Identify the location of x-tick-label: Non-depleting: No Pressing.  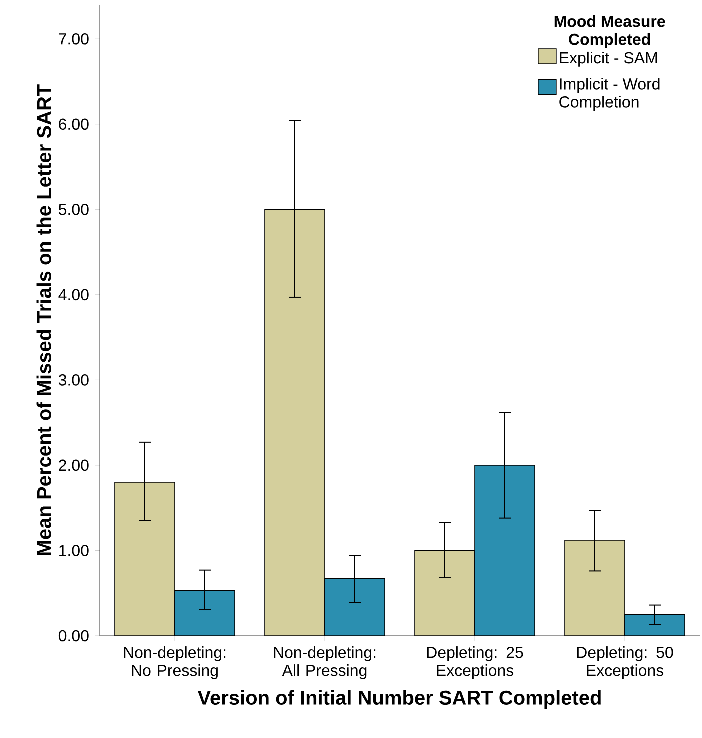
(175, 663).